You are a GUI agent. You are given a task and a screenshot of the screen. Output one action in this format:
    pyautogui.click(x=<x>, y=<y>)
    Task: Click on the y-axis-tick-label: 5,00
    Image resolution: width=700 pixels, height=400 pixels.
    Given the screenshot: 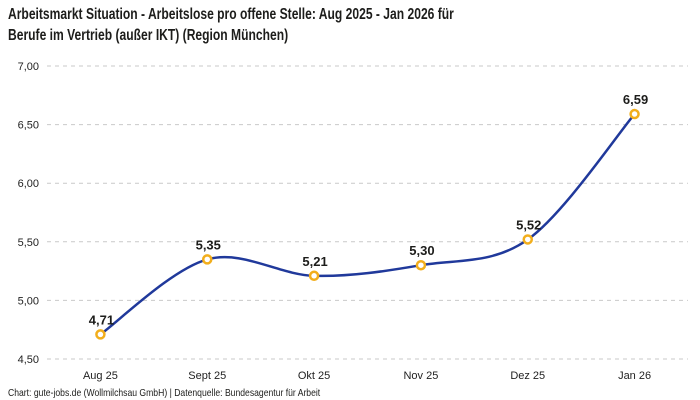 What is the action you would take?
    pyautogui.click(x=28, y=301)
    